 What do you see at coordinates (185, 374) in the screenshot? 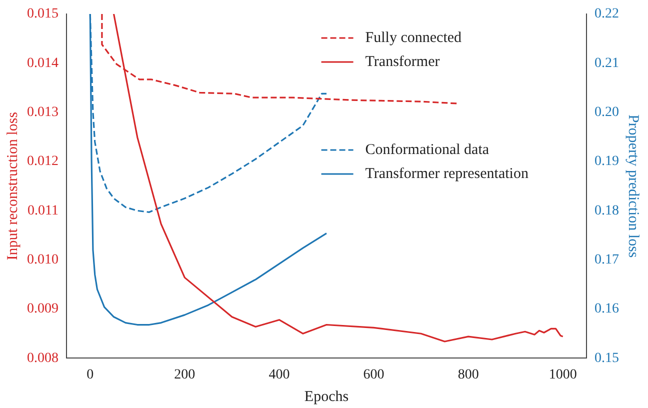
I see `x-tick-label: 200` at bounding box center [185, 374].